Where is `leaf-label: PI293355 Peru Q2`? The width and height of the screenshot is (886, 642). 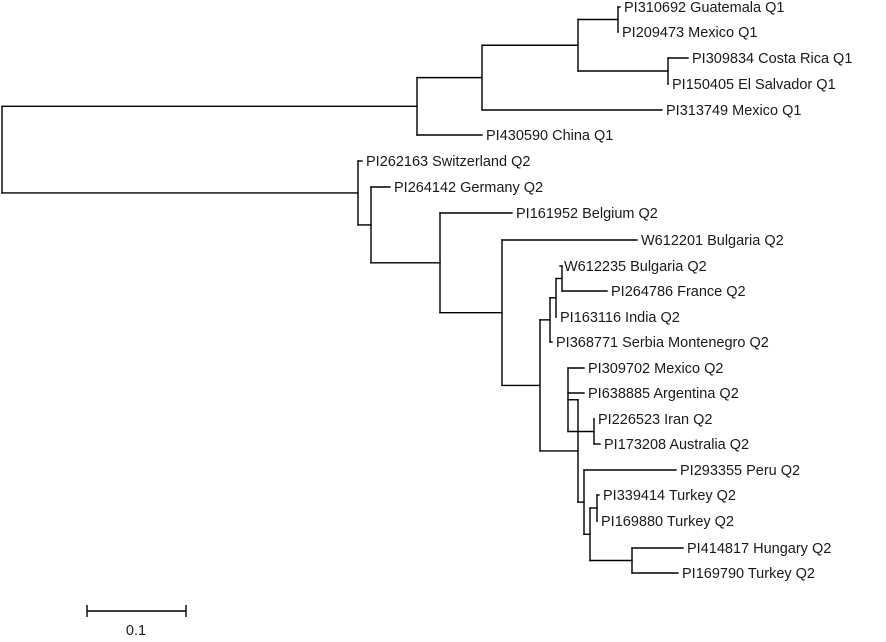
leaf-label: PI293355 Peru Q2 is located at coordinates (740, 471).